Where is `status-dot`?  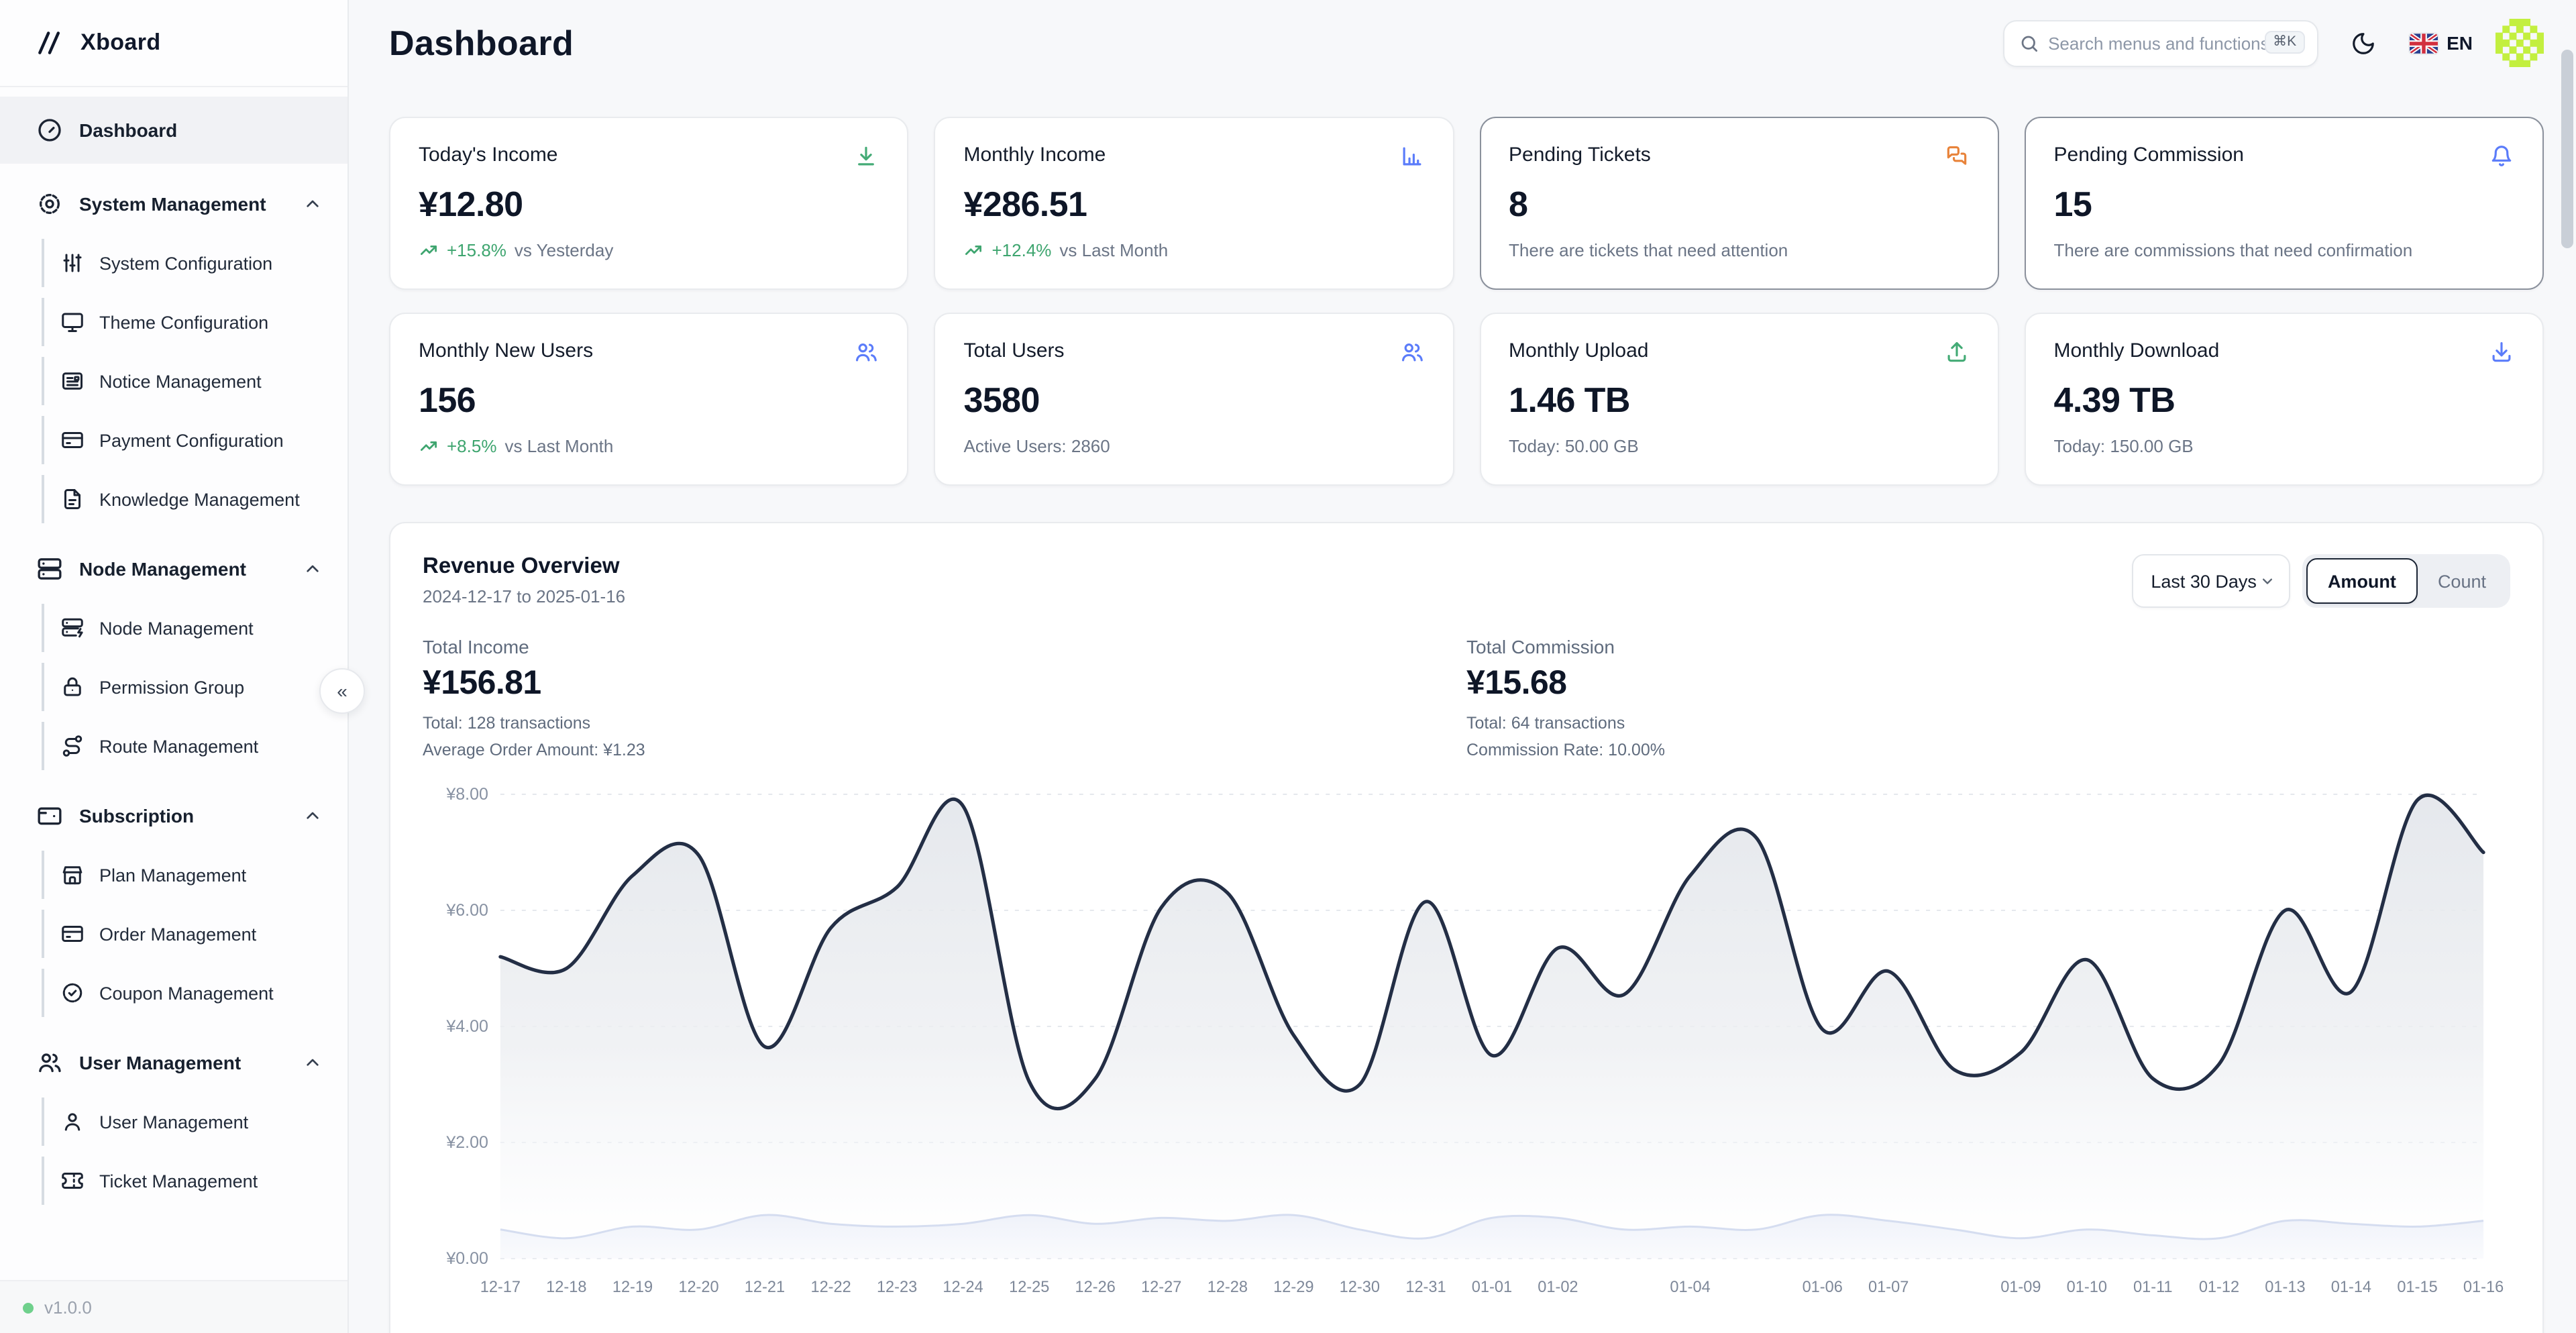 status-dot is located at coordinates (28, 1307).